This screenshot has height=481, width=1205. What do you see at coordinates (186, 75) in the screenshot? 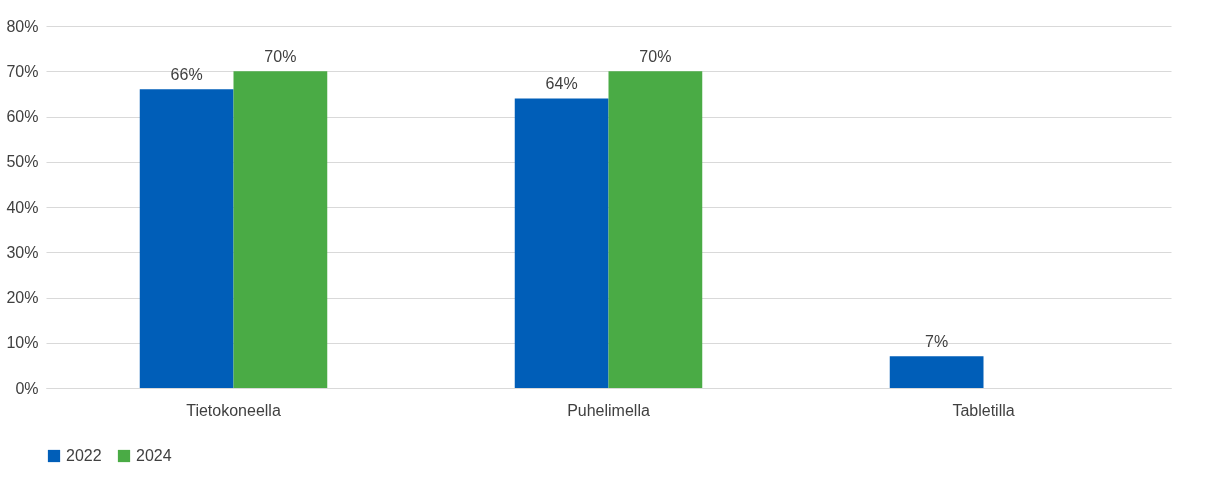
I see `data-label: 66%` at bounding box center [186, 75].